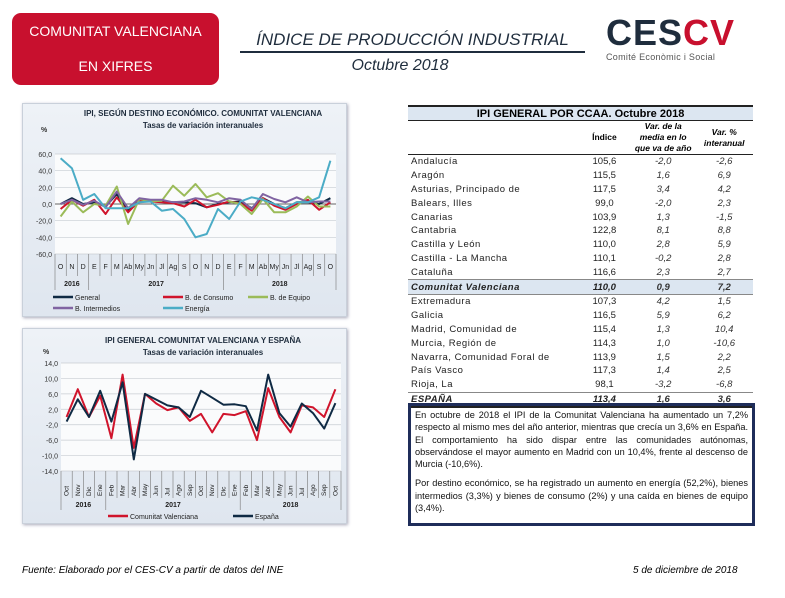  Describe the element at coordinates (190, 490) in the screenshot. I see `x-tick-label: Sep` at that location.